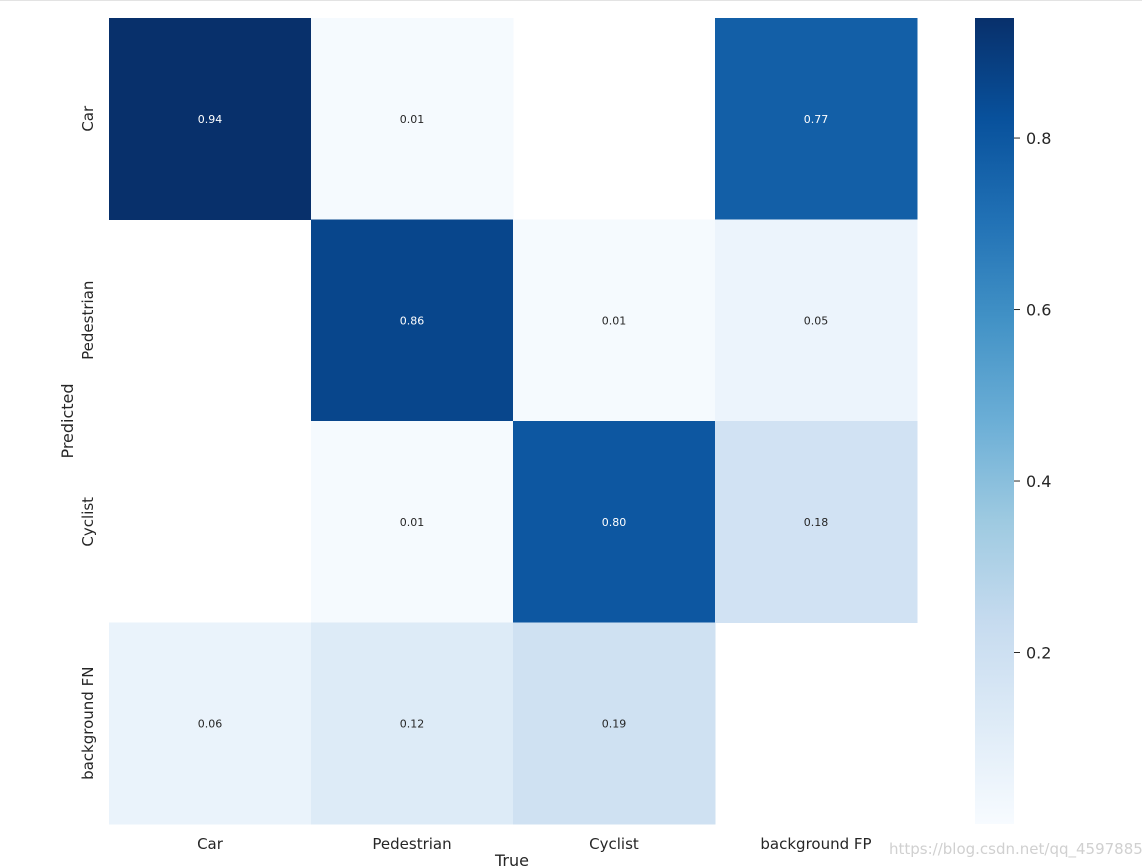 The image size is (1142, 868). What do you see at coordinates (88, 723) in the screenshot?
I see `y-tick-label: background FN` at bounding box center [88, 723].